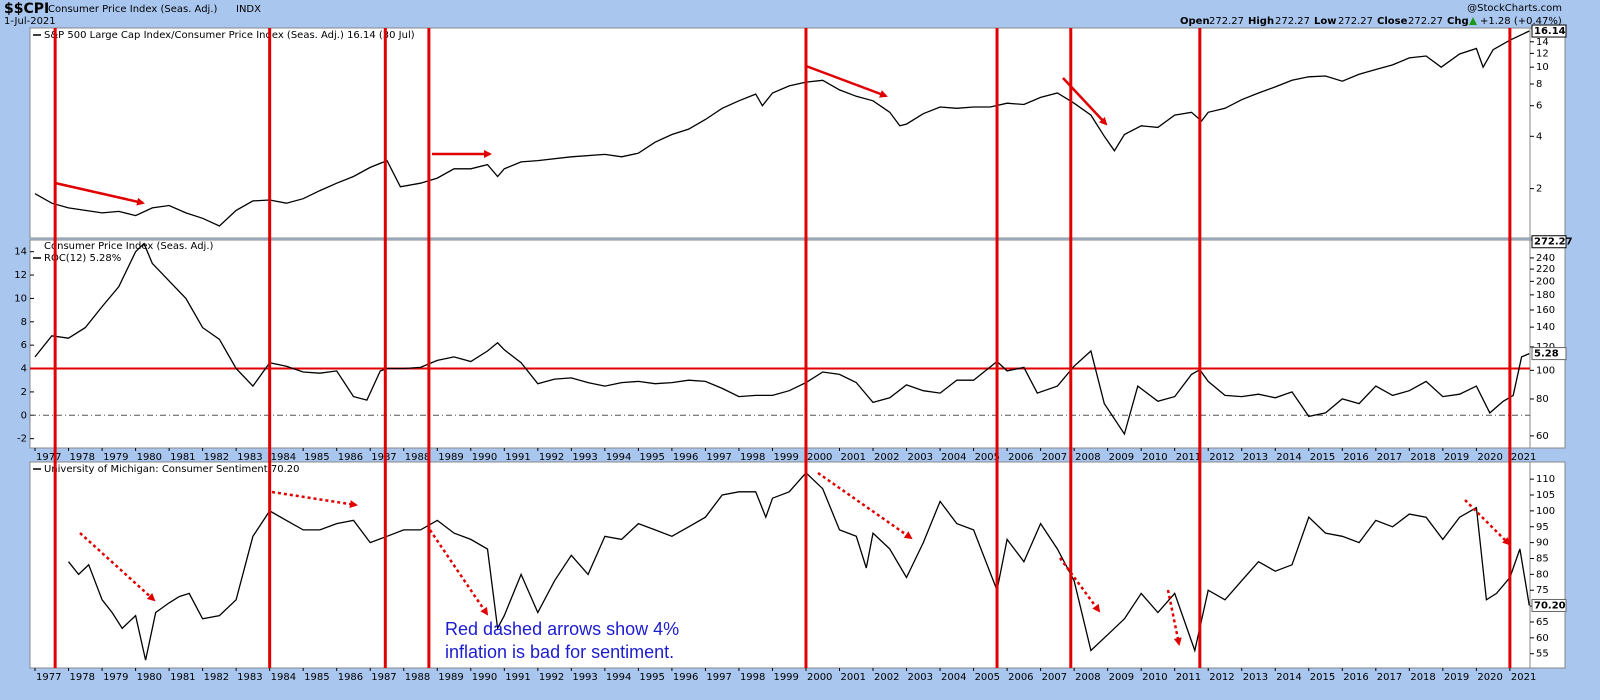 This screenshot has height=700, width=1600. What do you see at coordinates (1545, 370) in the screenshot?
I see `y2-tick-label: 100` at bounding box center [1545, 370].